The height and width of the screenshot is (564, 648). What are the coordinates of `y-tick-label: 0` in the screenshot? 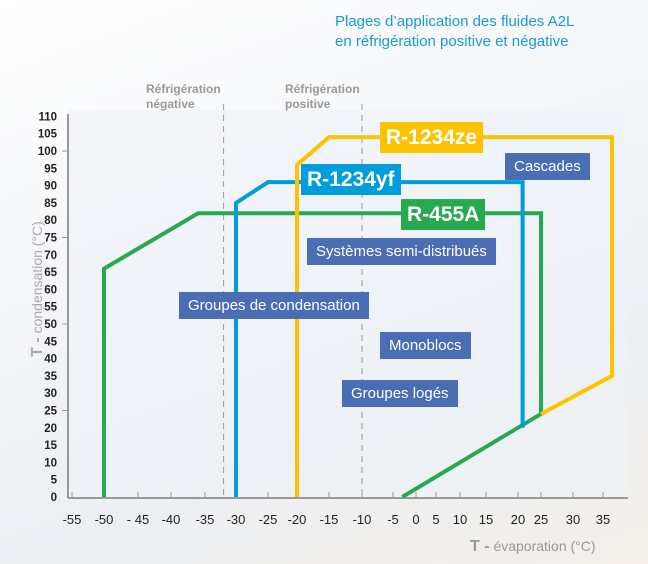 It's located at (54, 498).